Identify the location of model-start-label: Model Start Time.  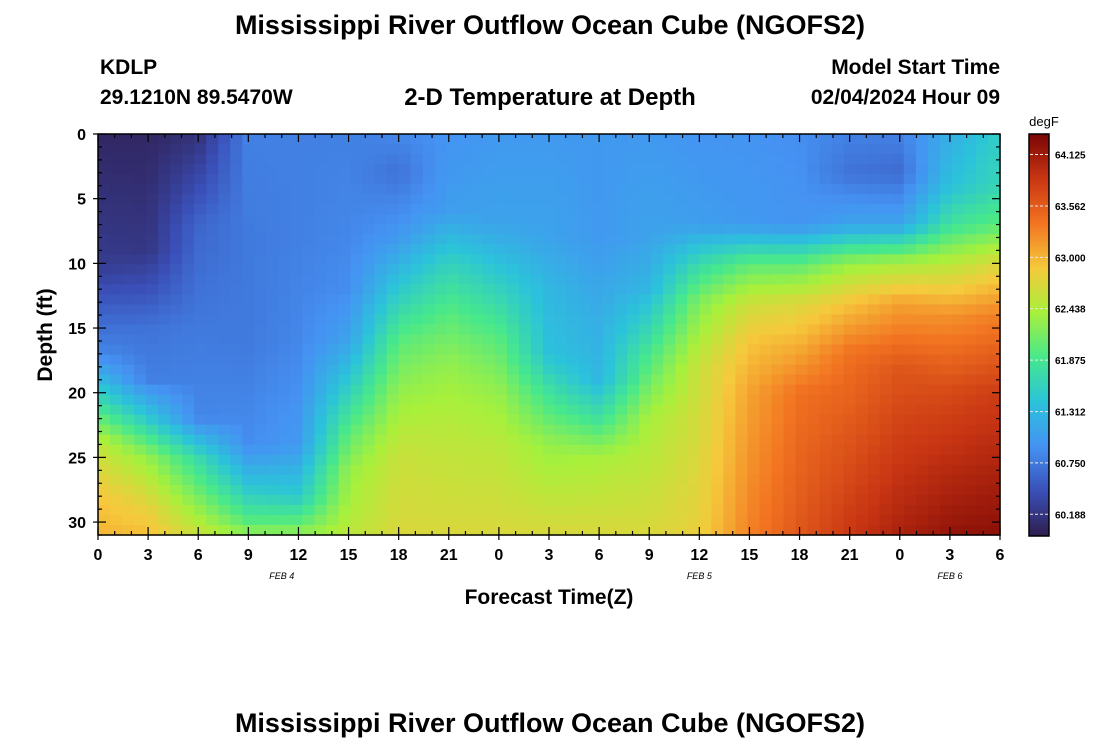
(915, 67).